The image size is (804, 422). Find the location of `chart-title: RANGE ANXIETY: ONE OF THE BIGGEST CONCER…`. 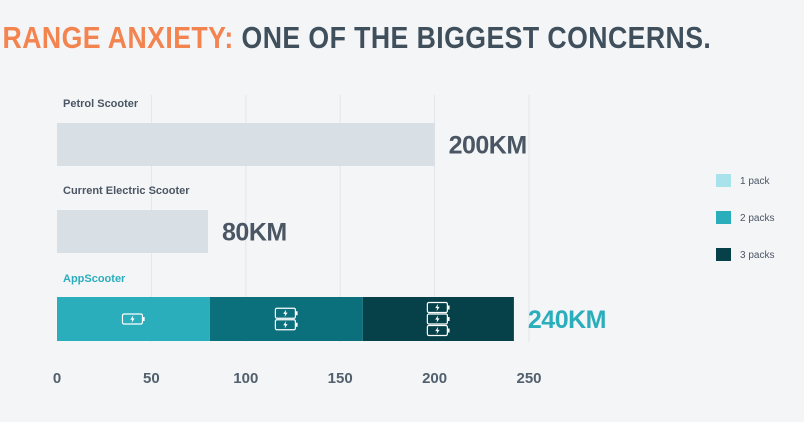

chart-title: RANGE ANXIETY: ONE OF THE BIGGEST CONCER… is located at coordinates (357, 38).